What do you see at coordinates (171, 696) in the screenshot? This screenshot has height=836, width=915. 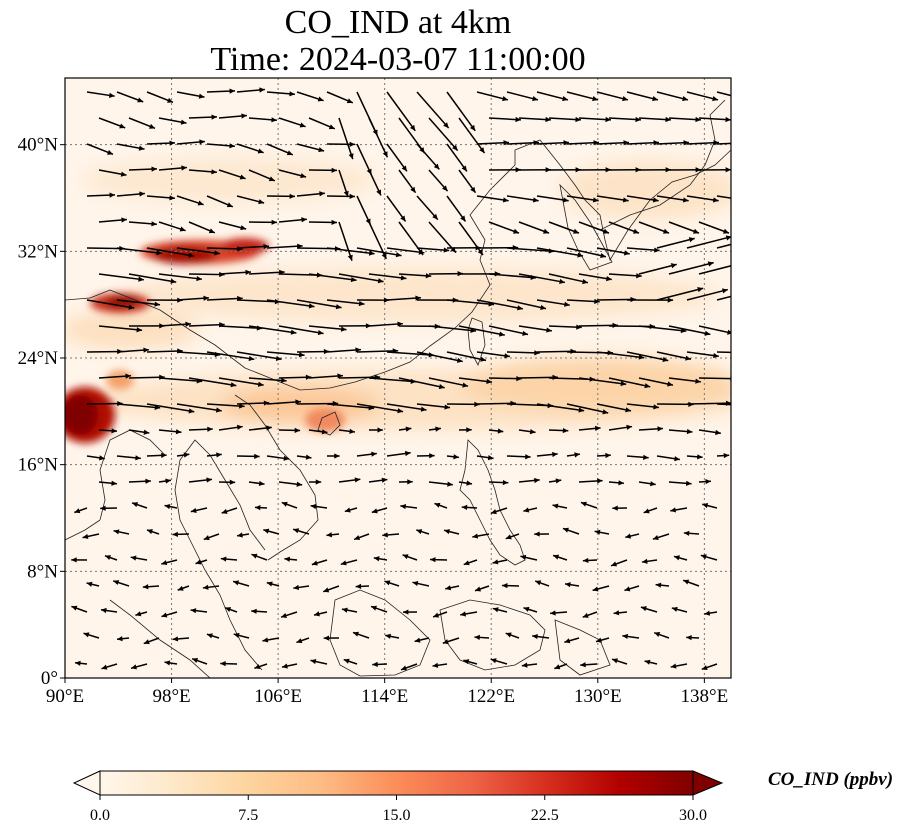 I see `lon-tick-label: 98°E` at bounding box center [171, 696].